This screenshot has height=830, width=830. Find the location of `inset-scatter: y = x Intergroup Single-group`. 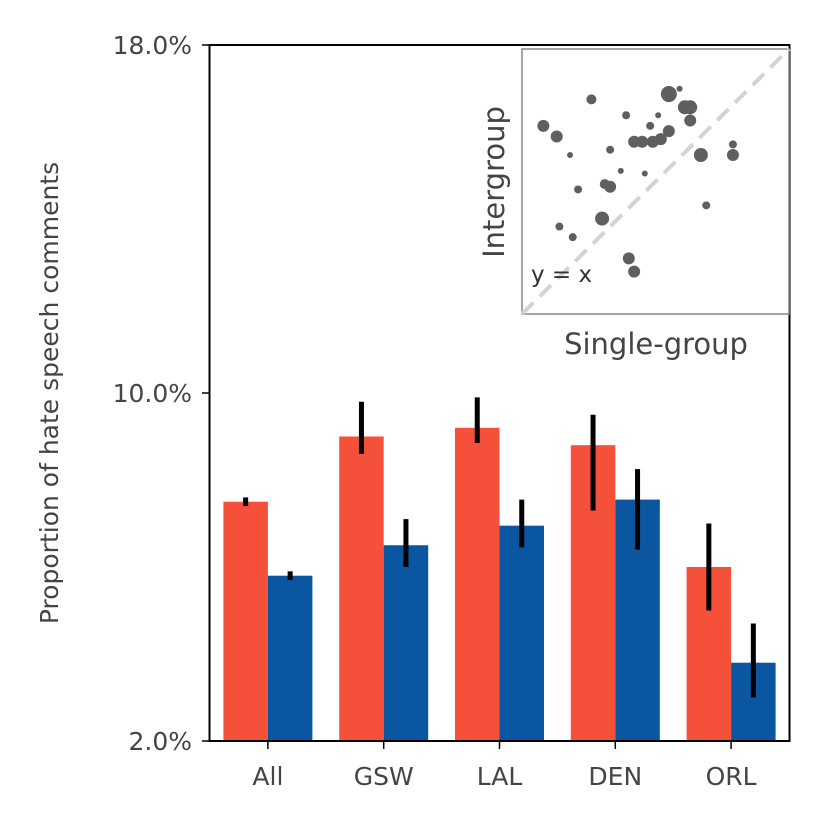

inset-scatter: y = x Intergroup Single-group is located at coordinates (634, 204).